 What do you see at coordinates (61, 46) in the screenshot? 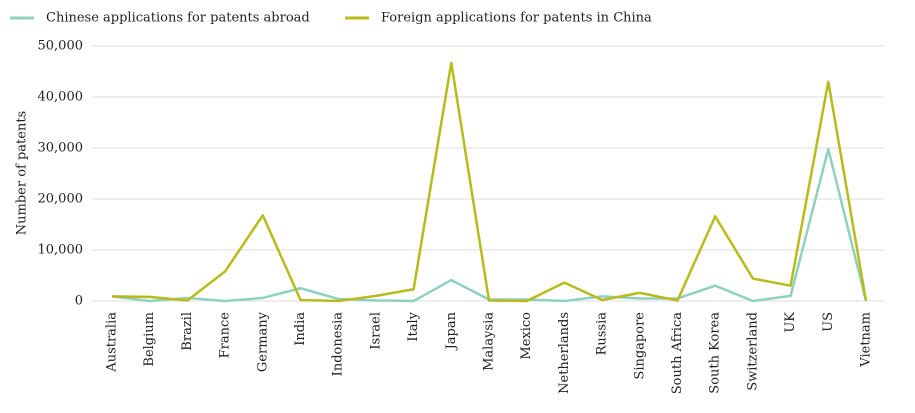
I see `y-tick-label: 50,000` at bounding box center [61, 46].